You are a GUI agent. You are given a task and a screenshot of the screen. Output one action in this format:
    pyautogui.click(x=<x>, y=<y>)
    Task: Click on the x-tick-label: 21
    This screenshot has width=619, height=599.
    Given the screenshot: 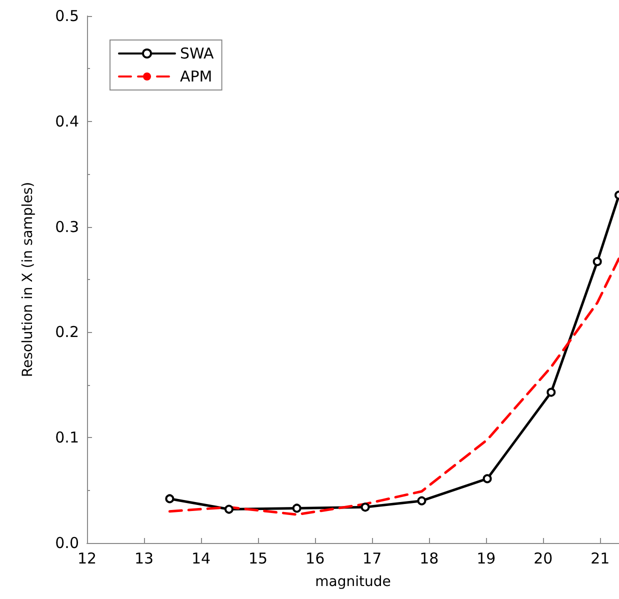 What is the action you would take?
    pyautogui.click(x=600, y=559)
    